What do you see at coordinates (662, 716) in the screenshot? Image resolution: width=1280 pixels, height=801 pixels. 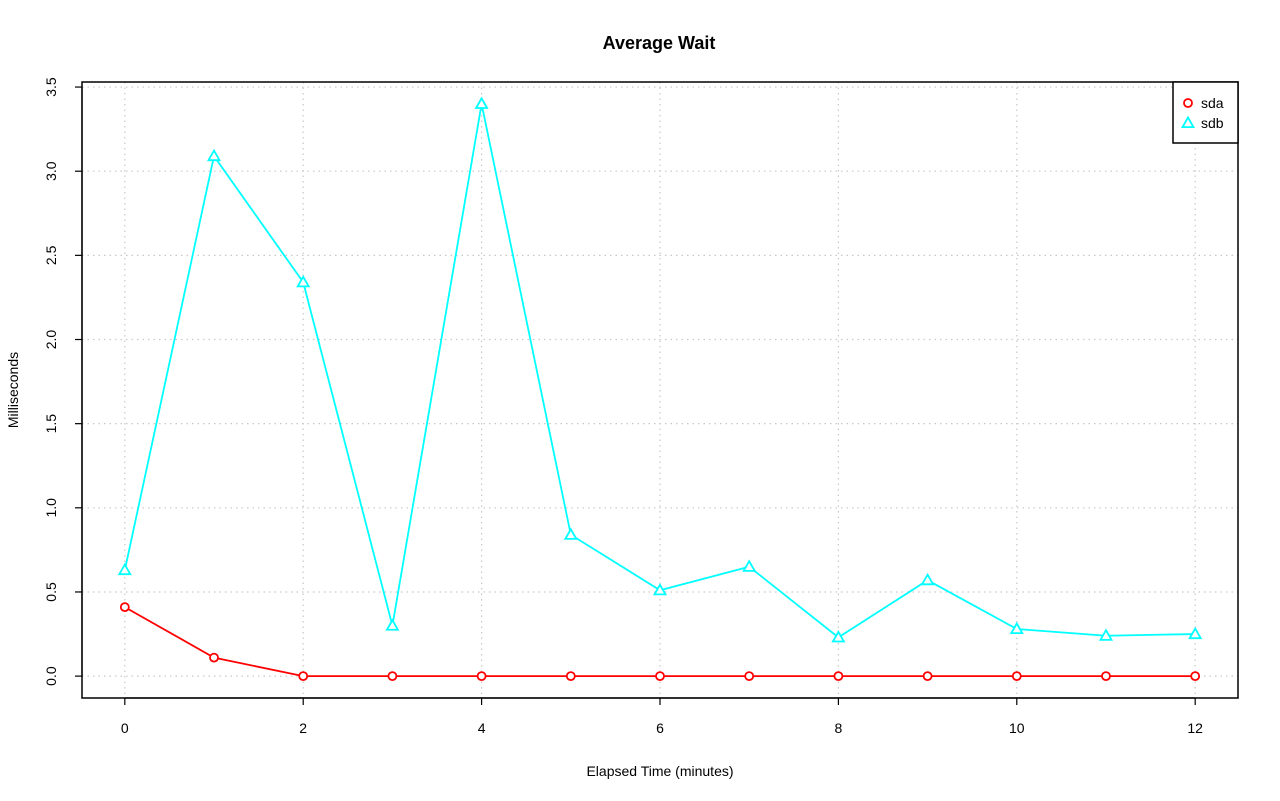 I see `x-axis: 0 2 4 6 8 10 12` at bounding box center [662, 716].